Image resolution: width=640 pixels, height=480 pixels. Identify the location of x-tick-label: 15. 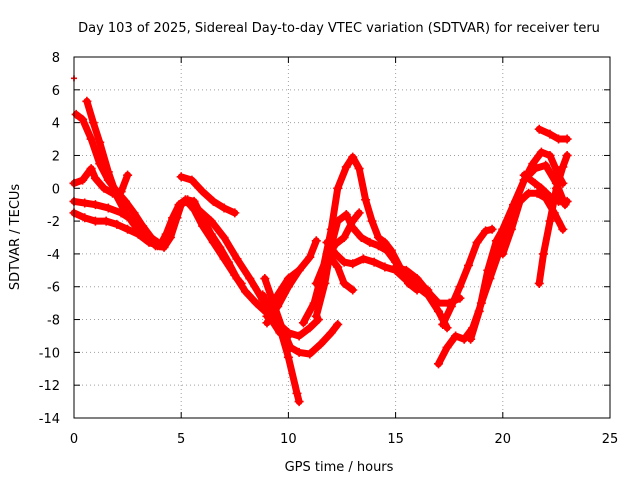
(395, 439).